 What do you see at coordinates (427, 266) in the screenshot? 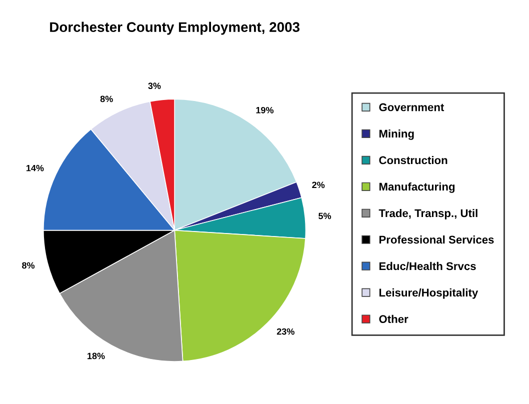
I see `legend-label: Educ/Health Srvcs` at bounding box center [427, 266].